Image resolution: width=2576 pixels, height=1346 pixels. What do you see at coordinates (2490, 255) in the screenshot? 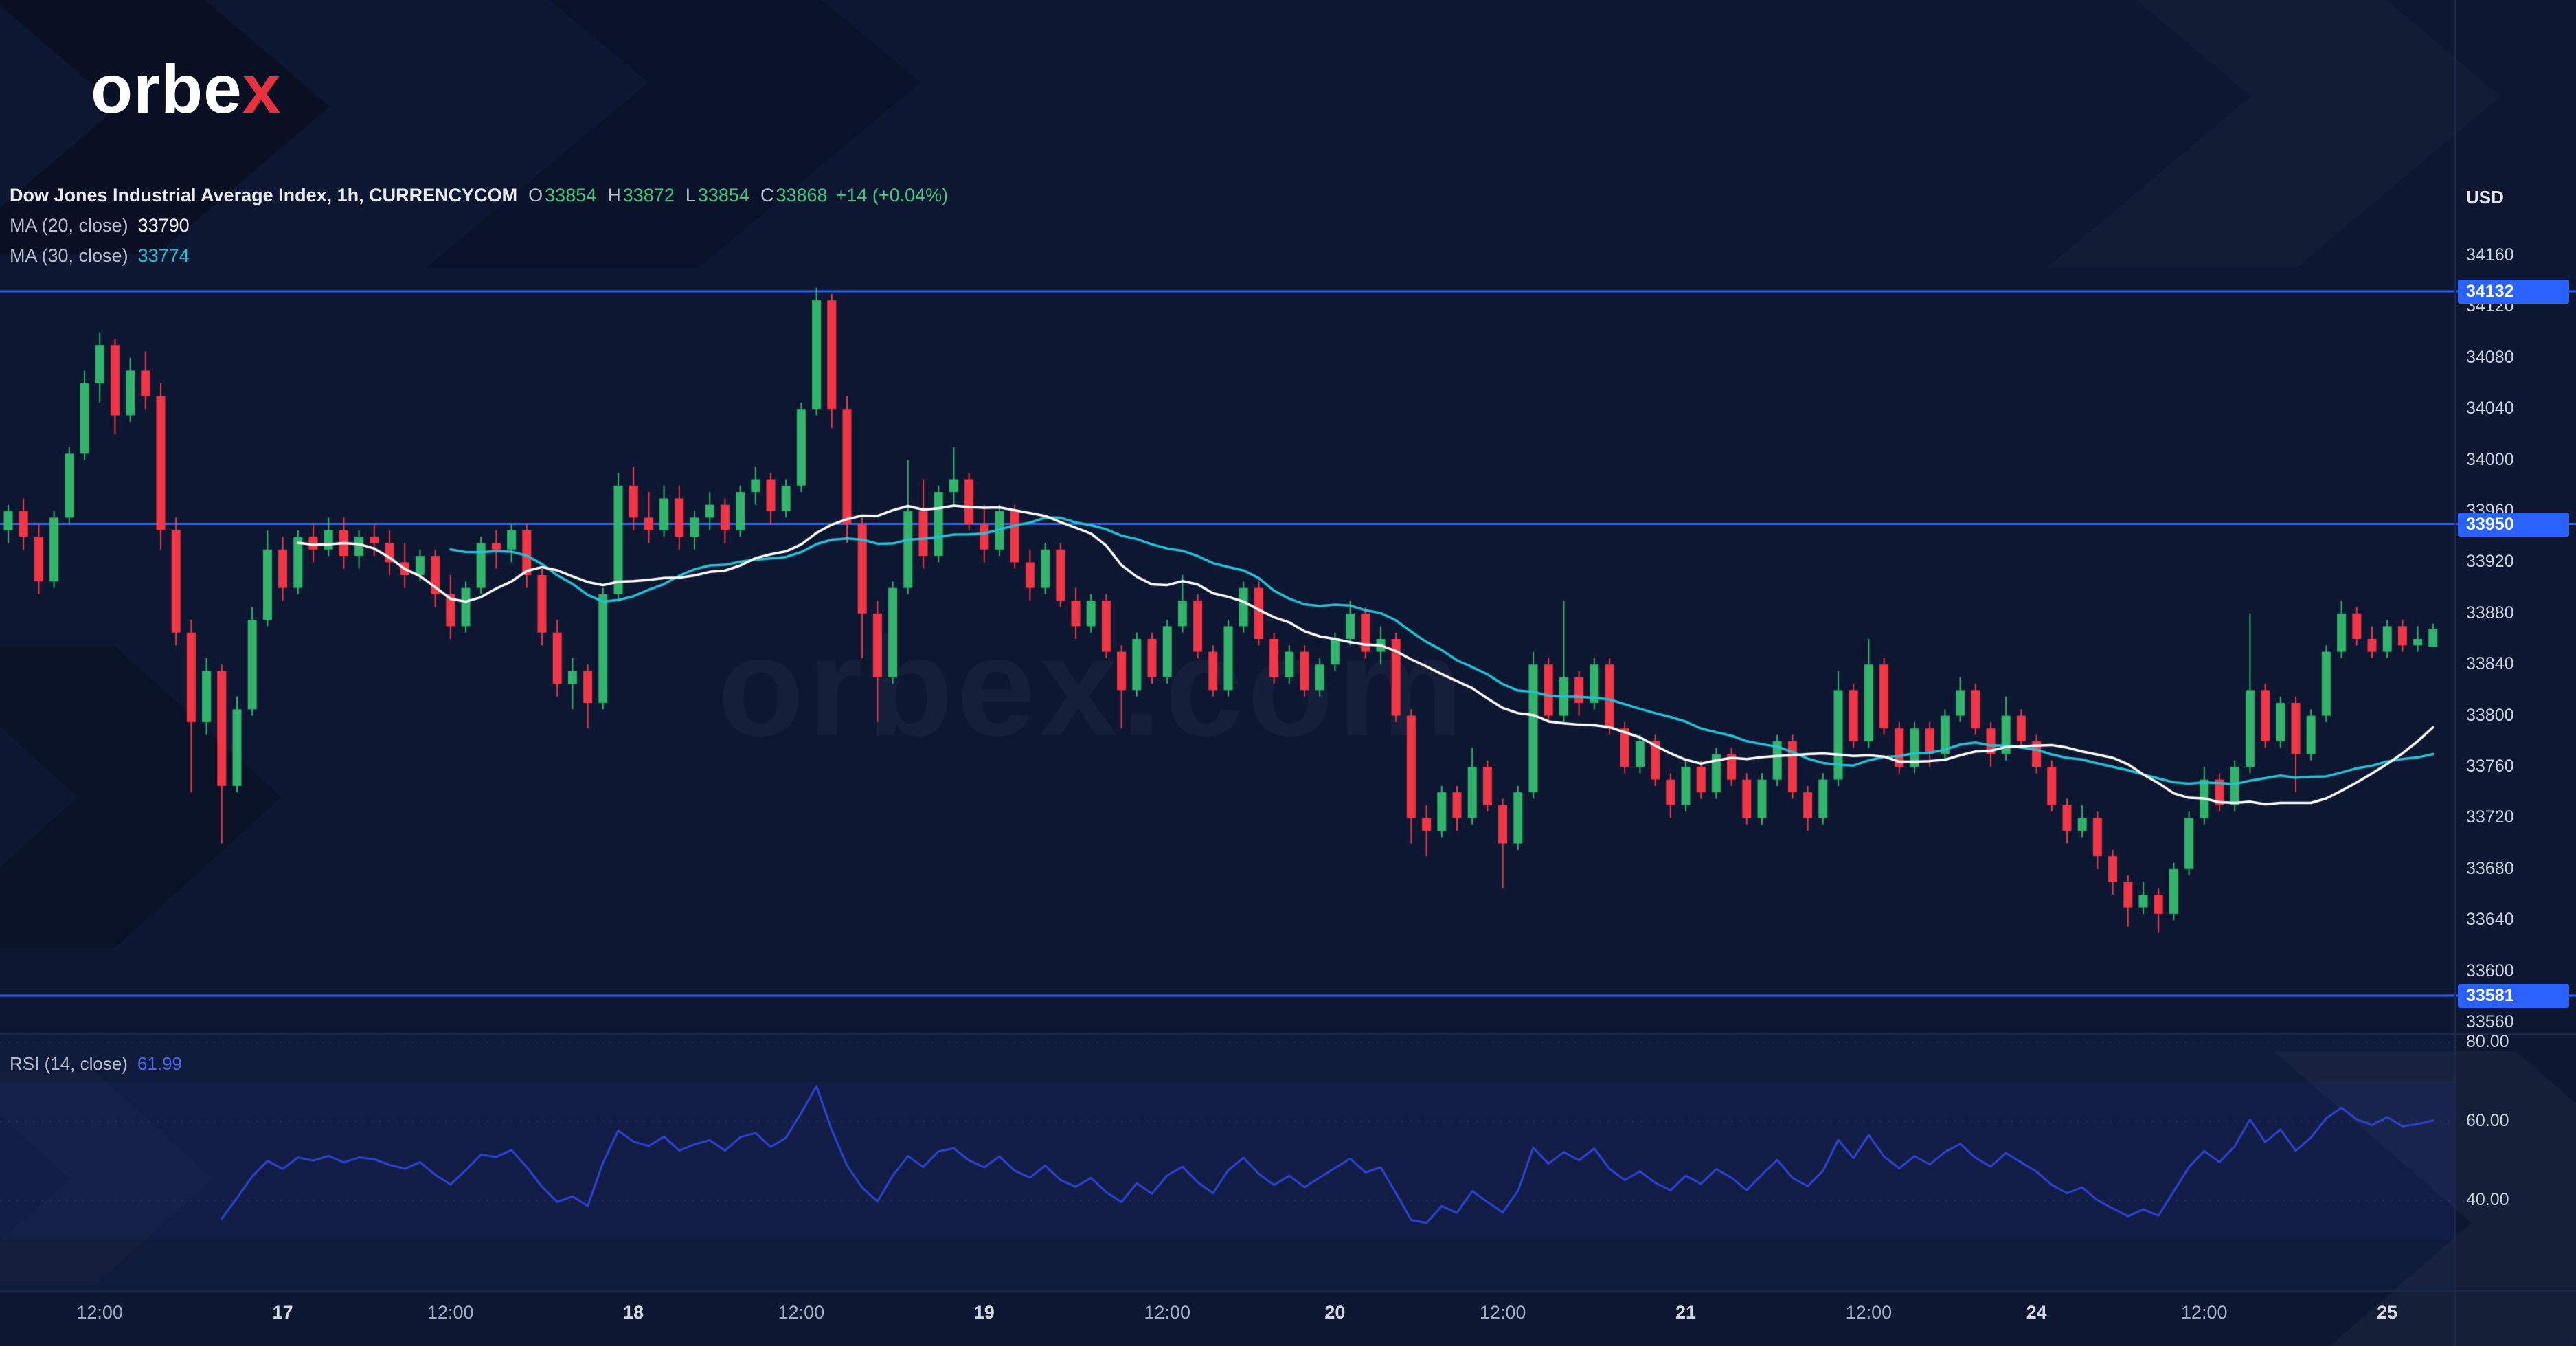
I see `price-tick-label: 34160` at bounding box center [2490, 255].